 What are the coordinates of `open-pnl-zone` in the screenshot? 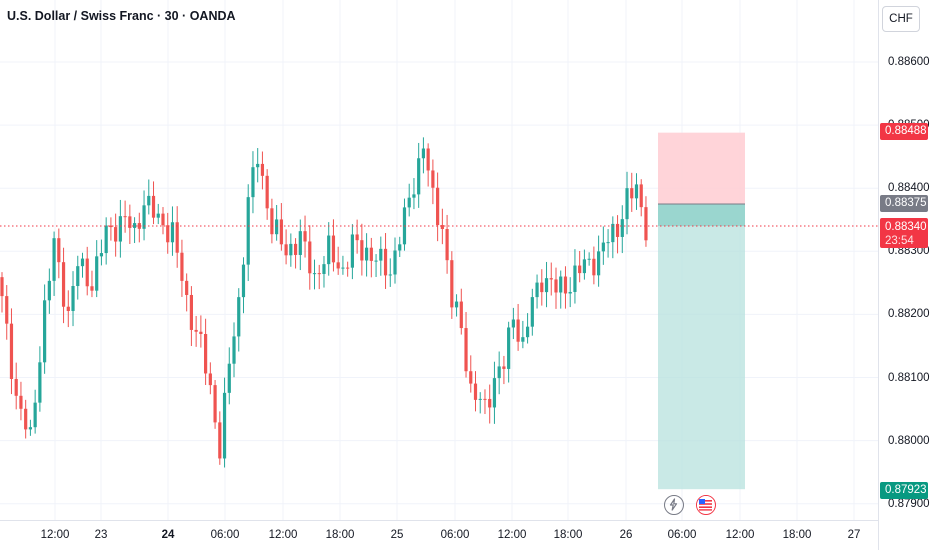 It's located at (701, 215).